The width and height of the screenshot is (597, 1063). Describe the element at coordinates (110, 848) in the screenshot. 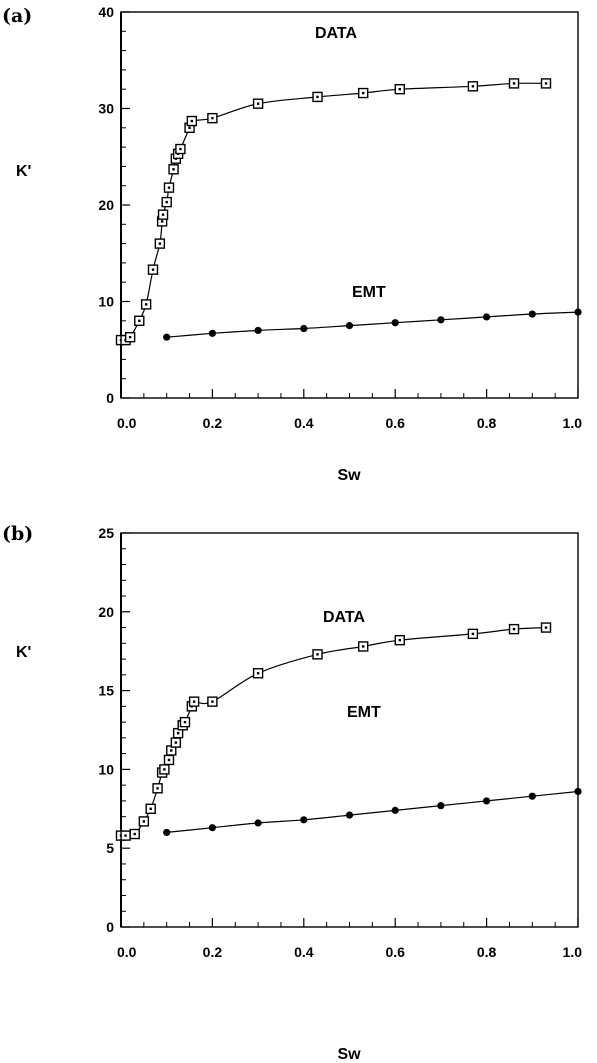

I see `y-tick-label: 5` at that location.